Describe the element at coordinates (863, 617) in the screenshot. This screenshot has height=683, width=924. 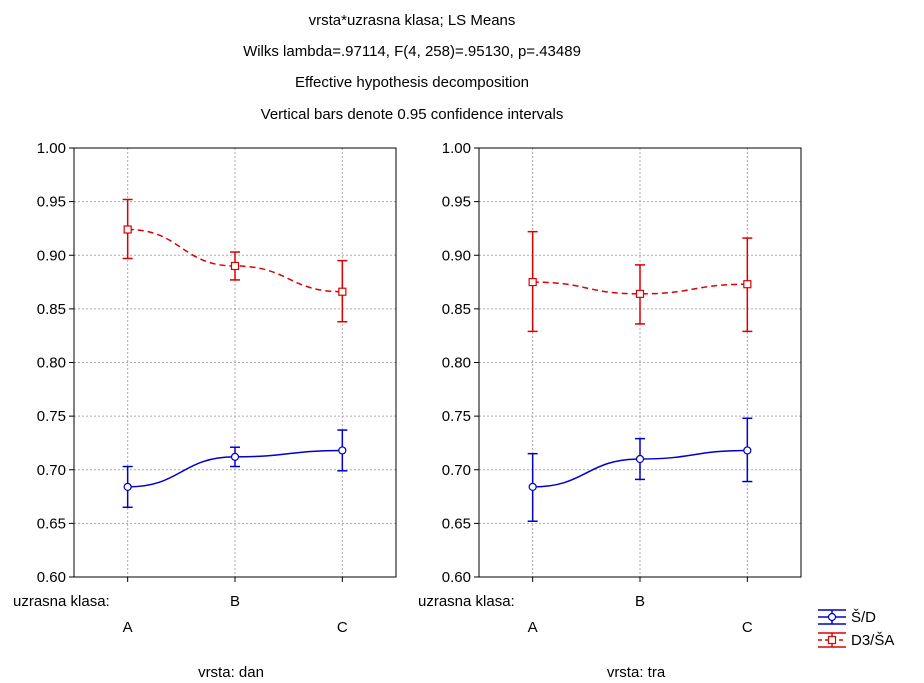
I see `legend-label: Š/D` at that location.